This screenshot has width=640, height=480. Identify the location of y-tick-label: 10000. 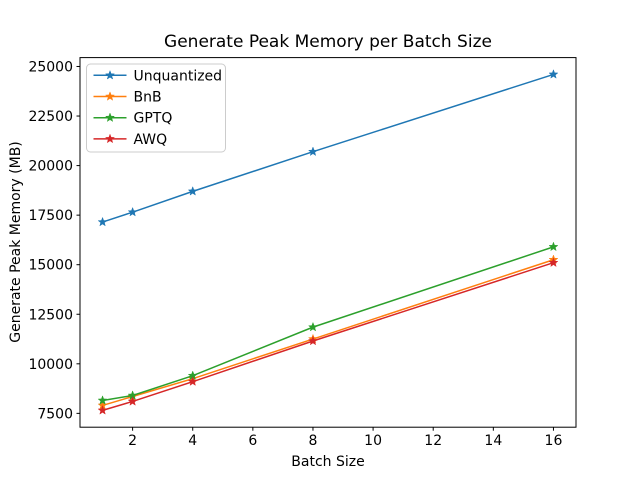
(50, 365).